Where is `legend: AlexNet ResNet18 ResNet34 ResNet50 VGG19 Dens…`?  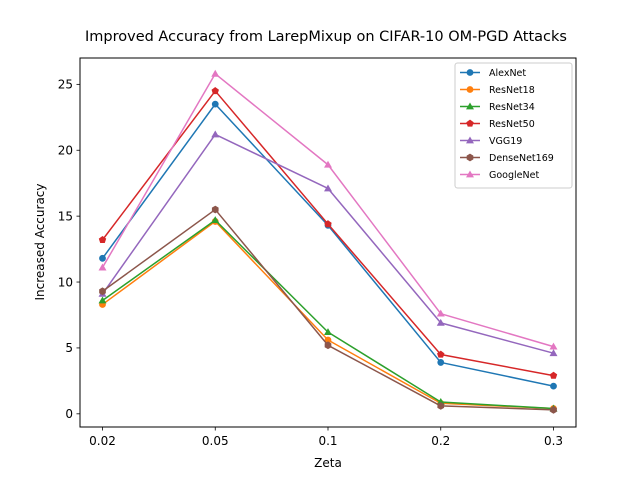
legend: AlexNet ResNet18 ResNet34 ResNet50 VGG19 Dens… is located at coordinates (513, 125).